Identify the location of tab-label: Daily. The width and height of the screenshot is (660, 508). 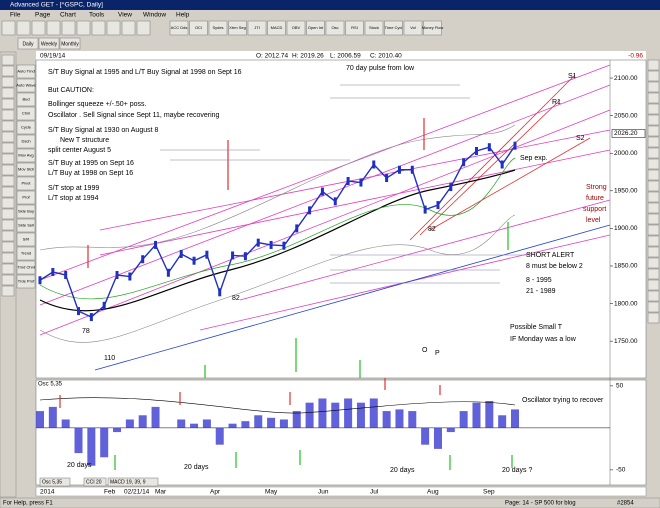
(28, 44).